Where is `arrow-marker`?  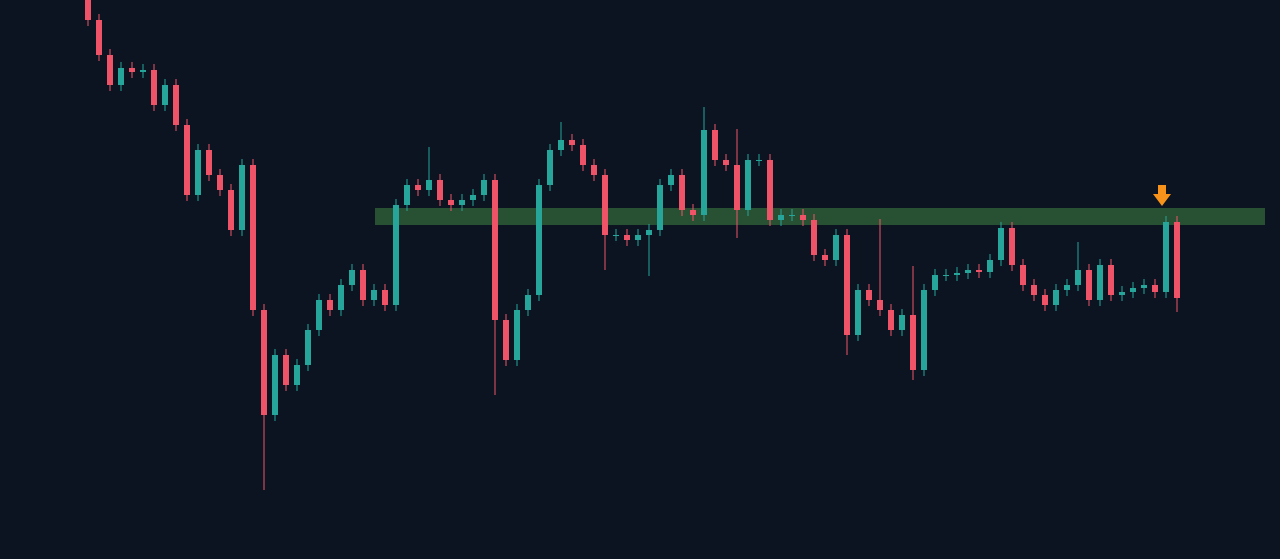 arrow-marker is located at coordinates (1162, 195).